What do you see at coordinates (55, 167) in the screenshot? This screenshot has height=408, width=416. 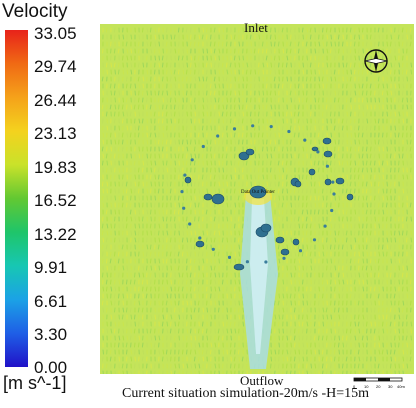 I see `legend-tick: 19.83` at bounding box center [55, 167].